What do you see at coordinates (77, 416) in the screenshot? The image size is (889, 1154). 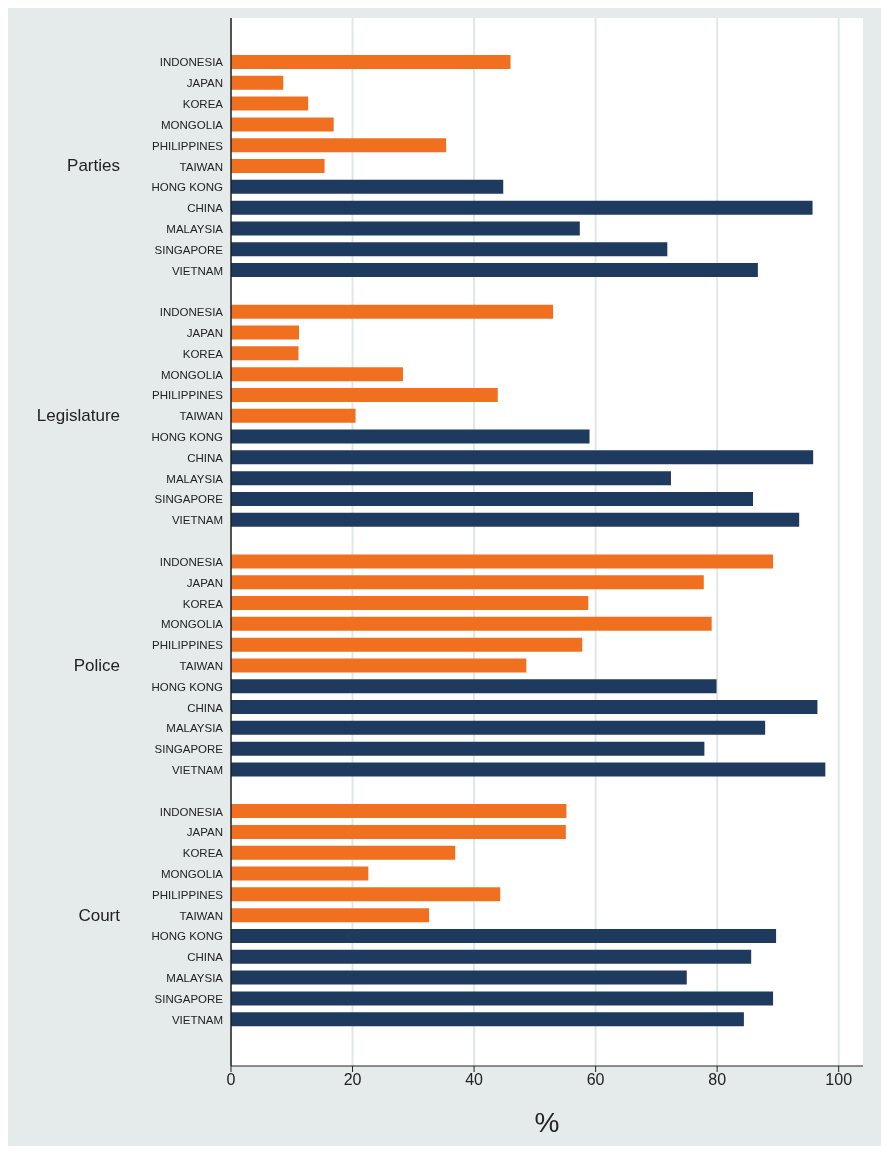 I see `text: Legislature` at bounding box center [77, 416].